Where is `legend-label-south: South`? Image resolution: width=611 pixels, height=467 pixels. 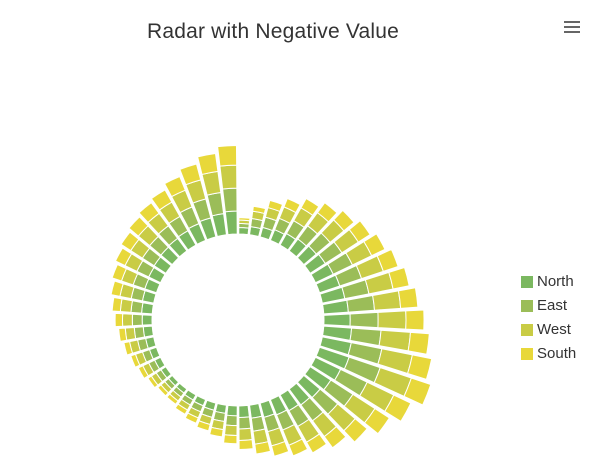 legend-label-south: South is located at coordinates (557, 353).